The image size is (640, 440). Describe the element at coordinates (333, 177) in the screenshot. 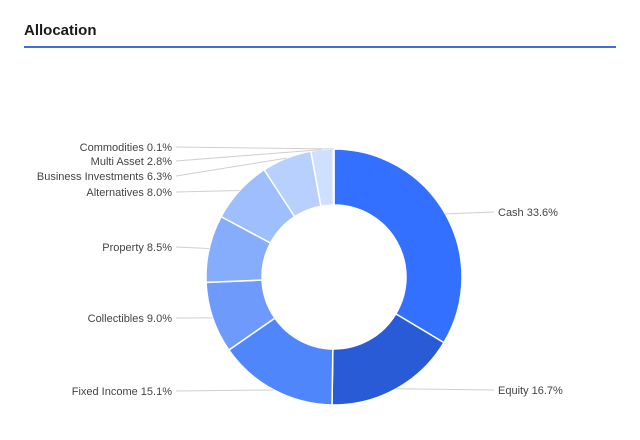

I see `slice-commodities` at that location.